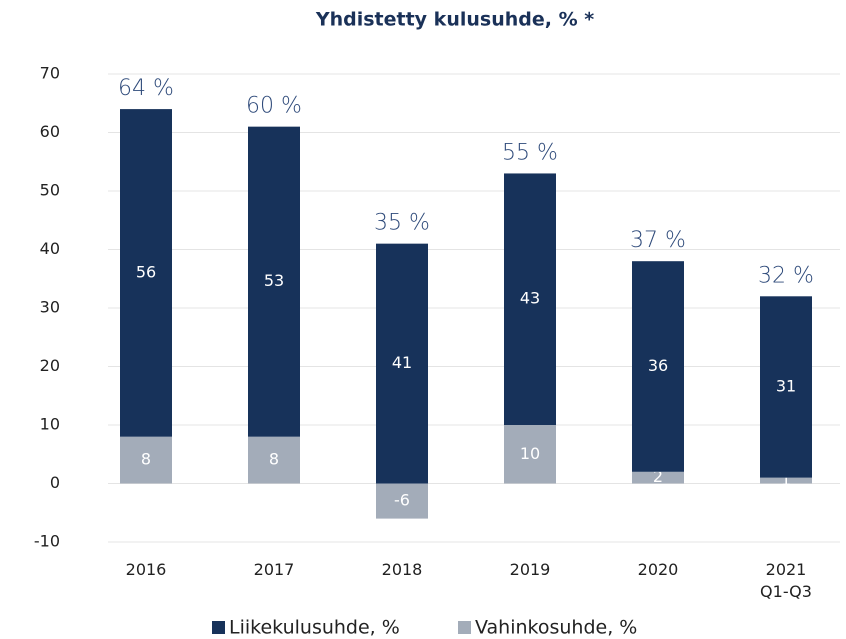 Image resolution: width=846 pixels, height=639 pixels. I want to click on y-tick-label: 0, so click(55, 482).